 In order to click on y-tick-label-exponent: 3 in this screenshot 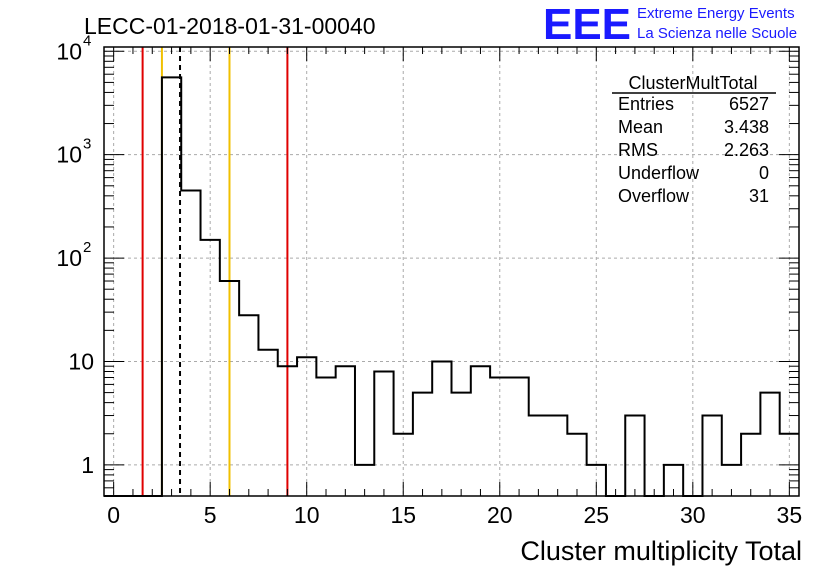, I will do `click(87, 144)`.